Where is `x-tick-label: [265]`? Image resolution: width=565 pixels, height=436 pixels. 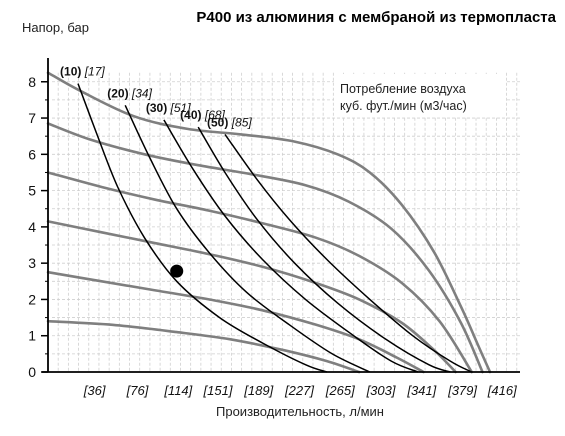 x-tick-label: [265] is located at coordinates (340, 390).